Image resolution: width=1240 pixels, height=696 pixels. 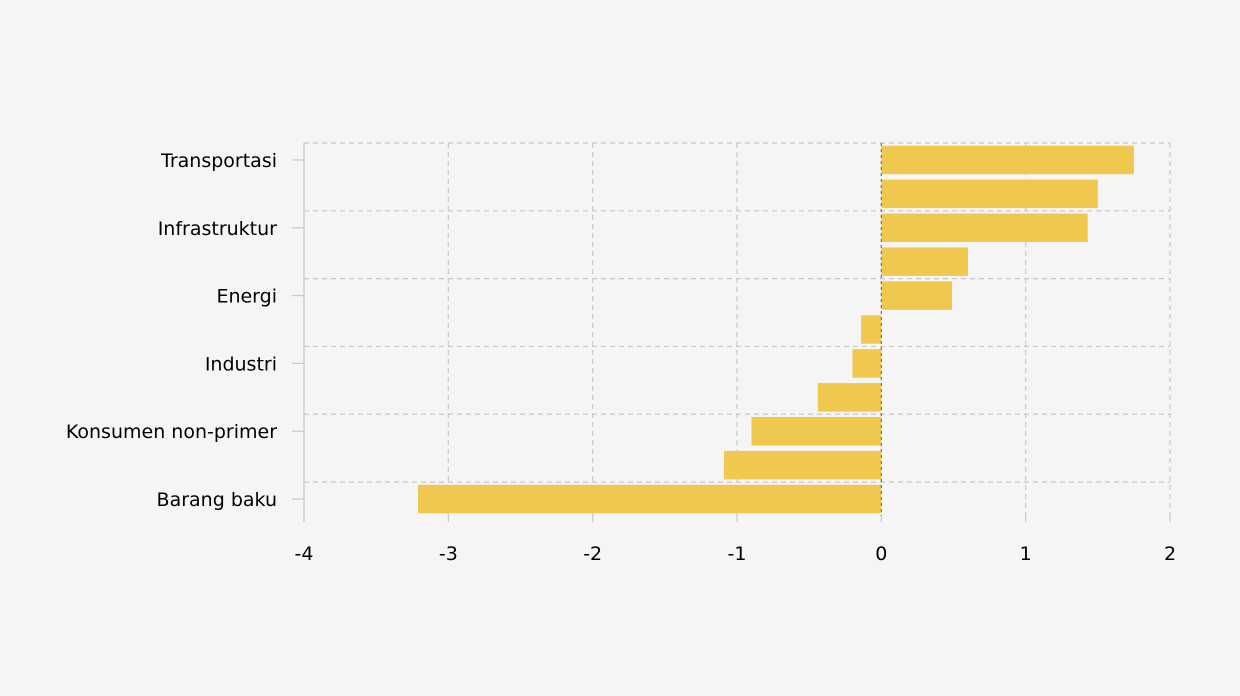 What do you see at coordinates (592, 554) in the screenshot?
I see `x-tick-label: -2` at bounding box center [592, 554].